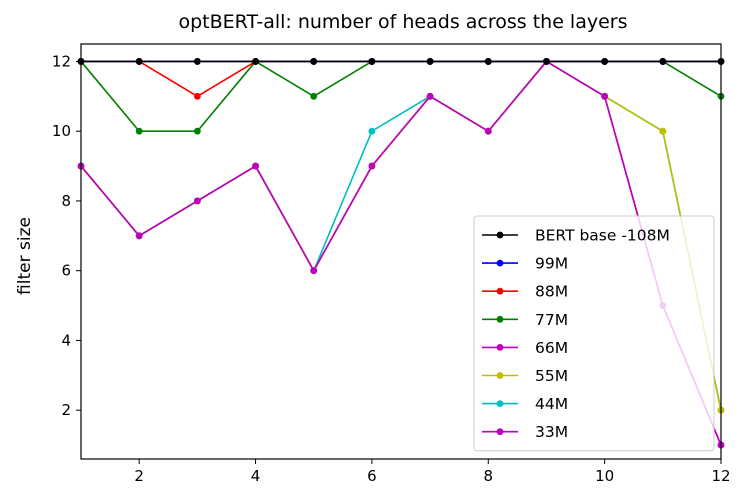 The width and height of the screenshot is (747, 504). What do you see at coordinates (61, 131) in the screenshot?
I see `y-tick-label: 10` at bounding box center [61, 131].